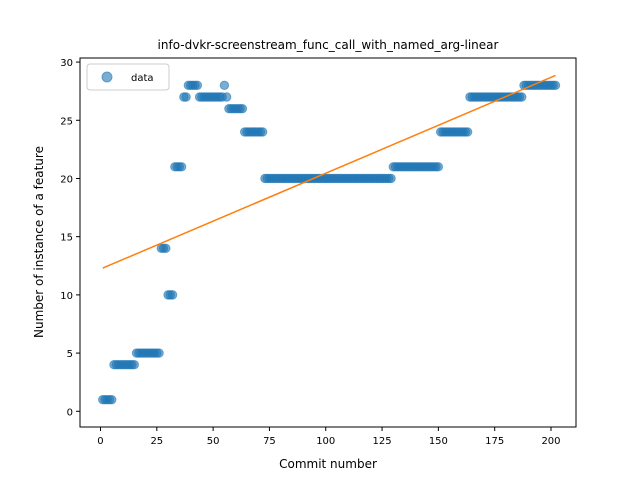  I want to click on x-tick-label: 150, so click(438, 441).